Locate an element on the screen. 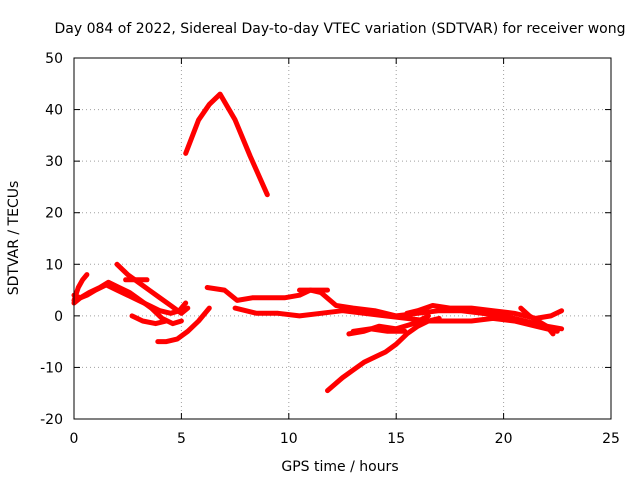 This screenshot has height=480, width=640. y-tick-label: 30 is located at coordinates (54, 162).